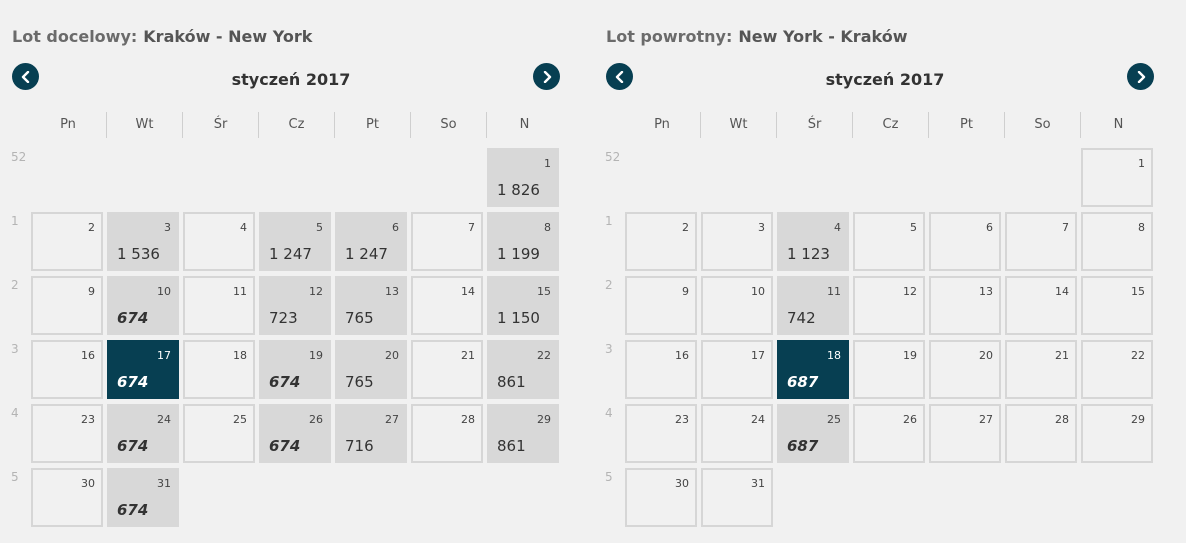 The height and width of the screenshot is (543, 1186). What do you see at coordinates (813, 433) in the screenshot?
I see `day-cell: 25 687` at bounding box center [813, 433].